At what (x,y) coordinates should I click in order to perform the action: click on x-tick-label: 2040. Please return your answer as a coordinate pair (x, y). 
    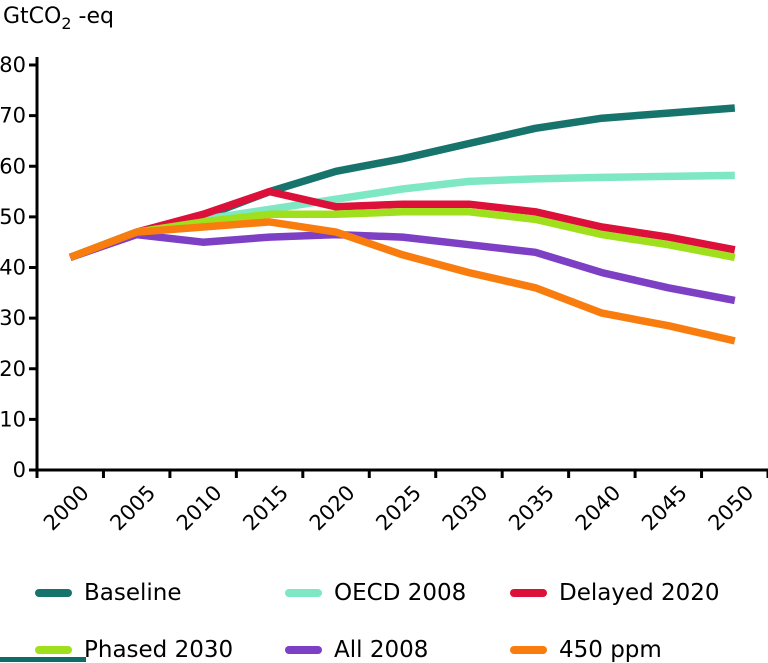
    Looking at the image, I should click on (598, 508).